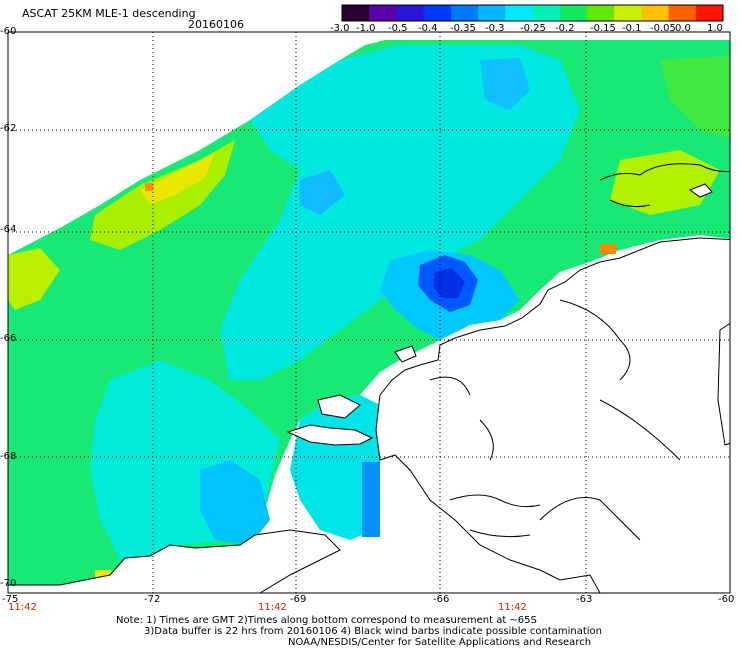  What do you see at coordinates (663, 28) in the screenshot?
I see `colorbar-tick-label: -0.05` at bounding box center [663, 28].